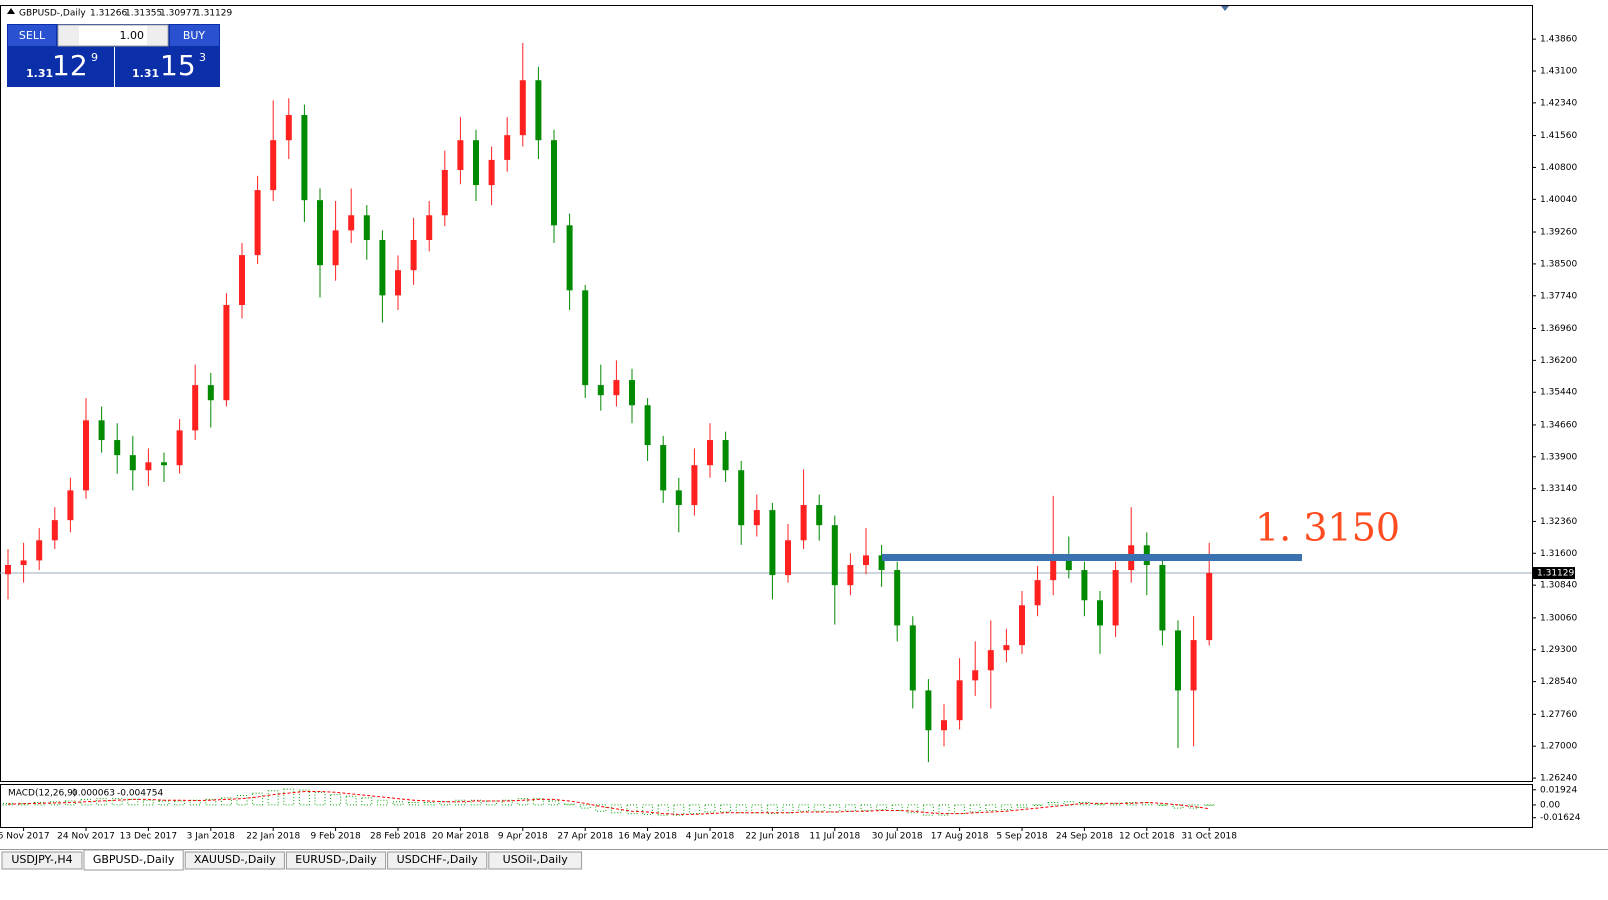 The image size is (1608, 900). What do you see at coordinates (202, 57) in the screenshot?
I see `buy-sup: 3` at bounding box center [202, 57].